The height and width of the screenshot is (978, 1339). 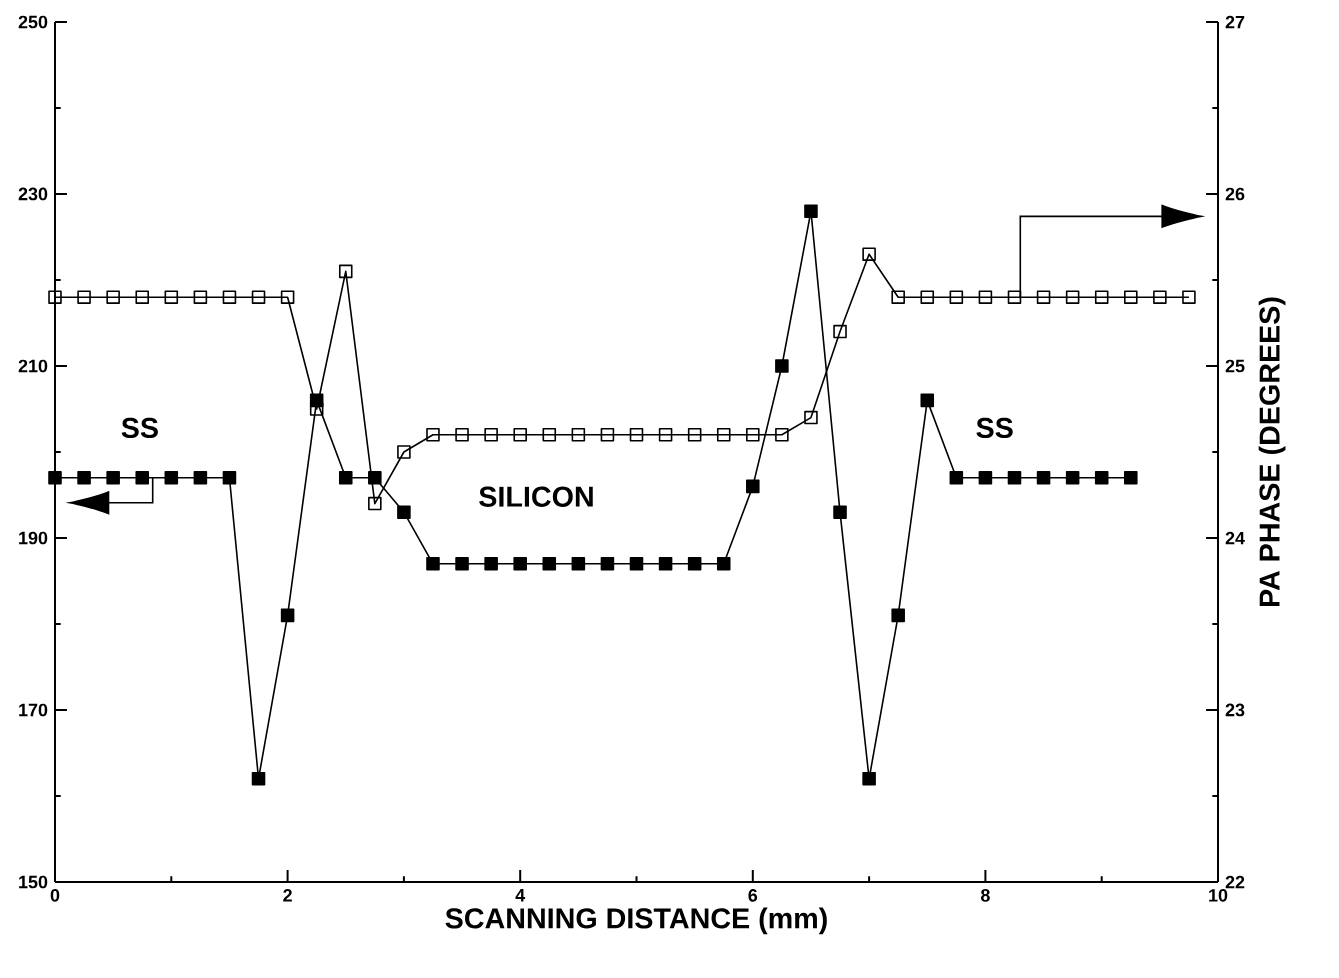 I want to click on y2-axis-title: PA PHASE (DEGREES), so click(x=1272, y=452).